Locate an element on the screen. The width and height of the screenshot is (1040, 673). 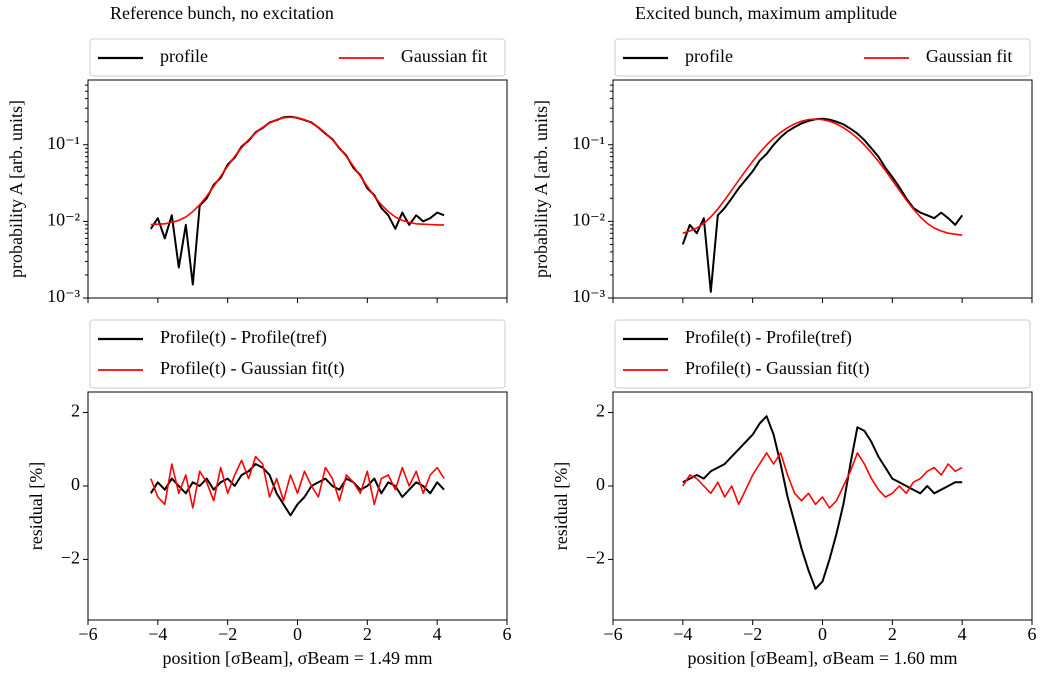
x-axis-label: position [σBeam], σBeam = 1.60 mm is located at coordinates (822, 658).